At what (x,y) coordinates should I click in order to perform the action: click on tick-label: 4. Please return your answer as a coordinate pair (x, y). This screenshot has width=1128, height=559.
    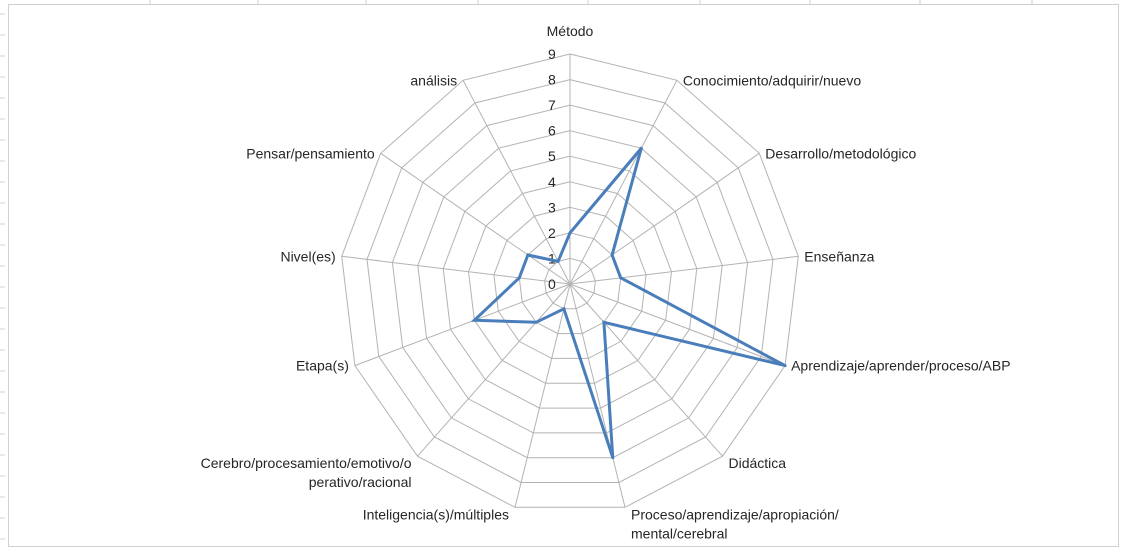
    Looking at the image, I should click on (552, 182).